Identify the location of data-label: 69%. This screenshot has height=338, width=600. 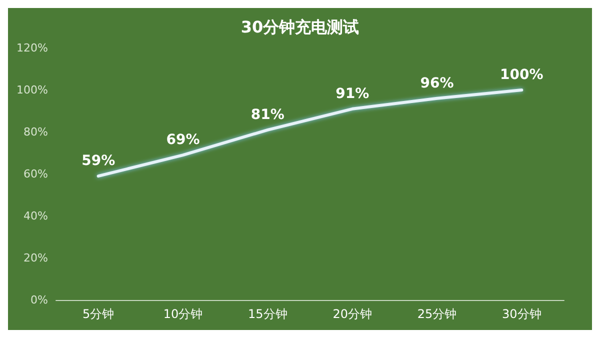
(183, 140).